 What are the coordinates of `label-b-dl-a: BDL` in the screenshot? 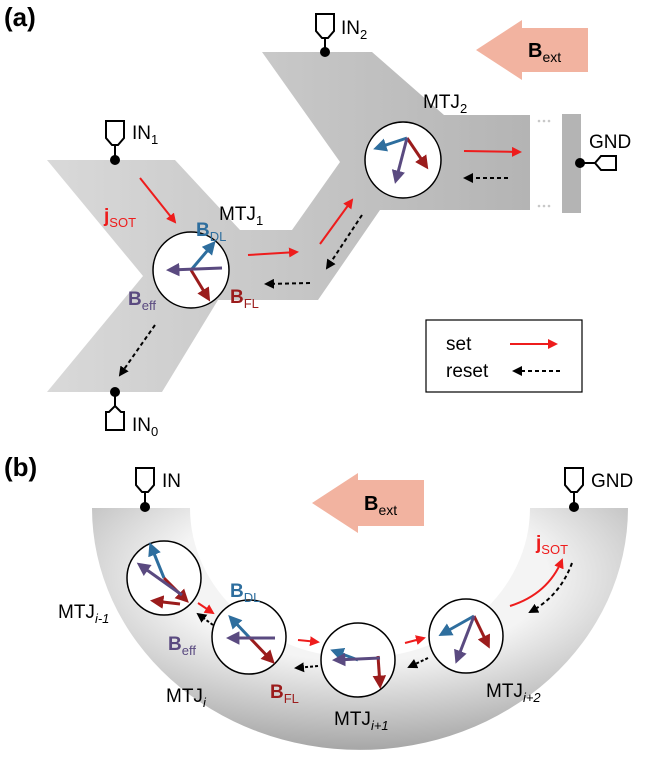 It's located at (211, 232).